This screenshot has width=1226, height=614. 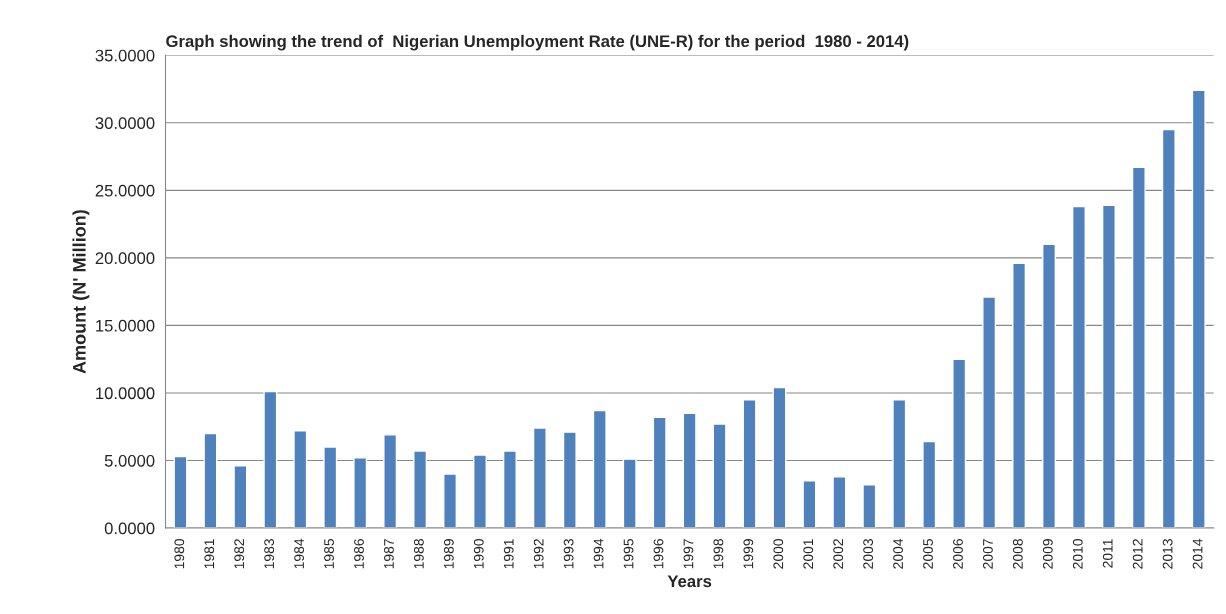 I want to click on y-tick-label: 35.0000, so click(x=125, y=55).